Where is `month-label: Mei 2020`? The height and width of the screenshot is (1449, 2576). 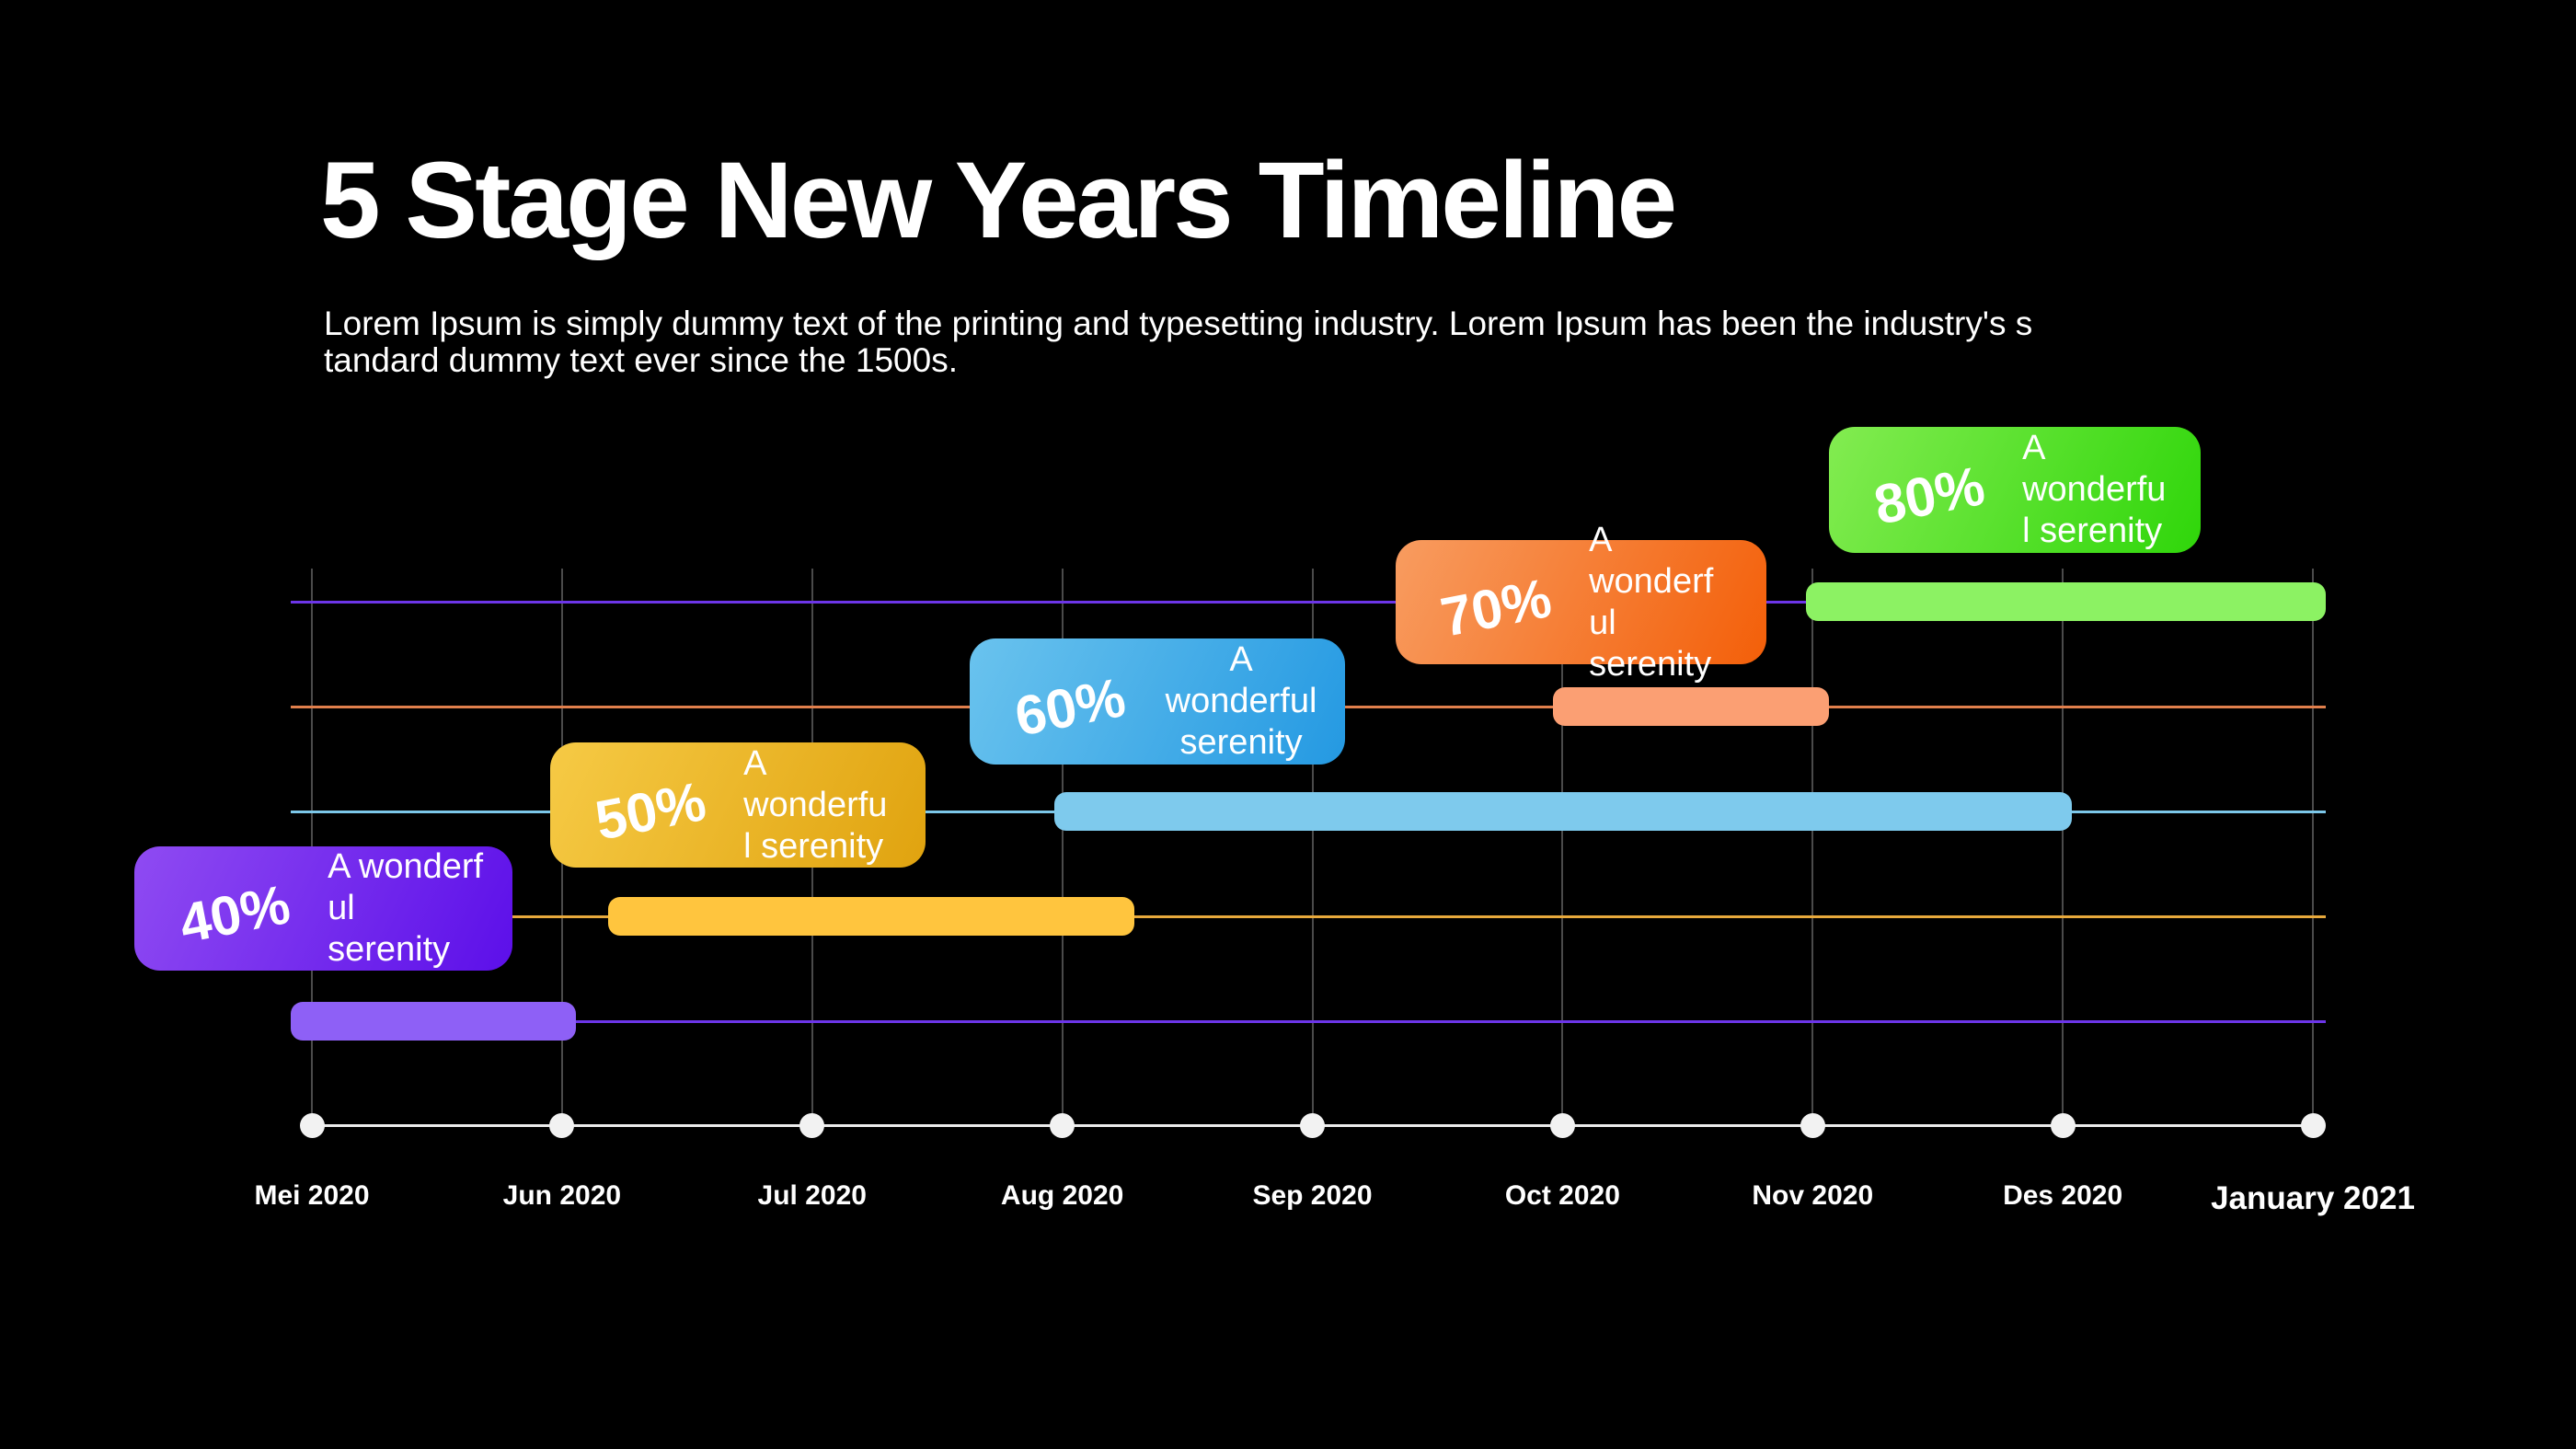
month-label: Mei 2020 is located at coordinates (312, 1195).